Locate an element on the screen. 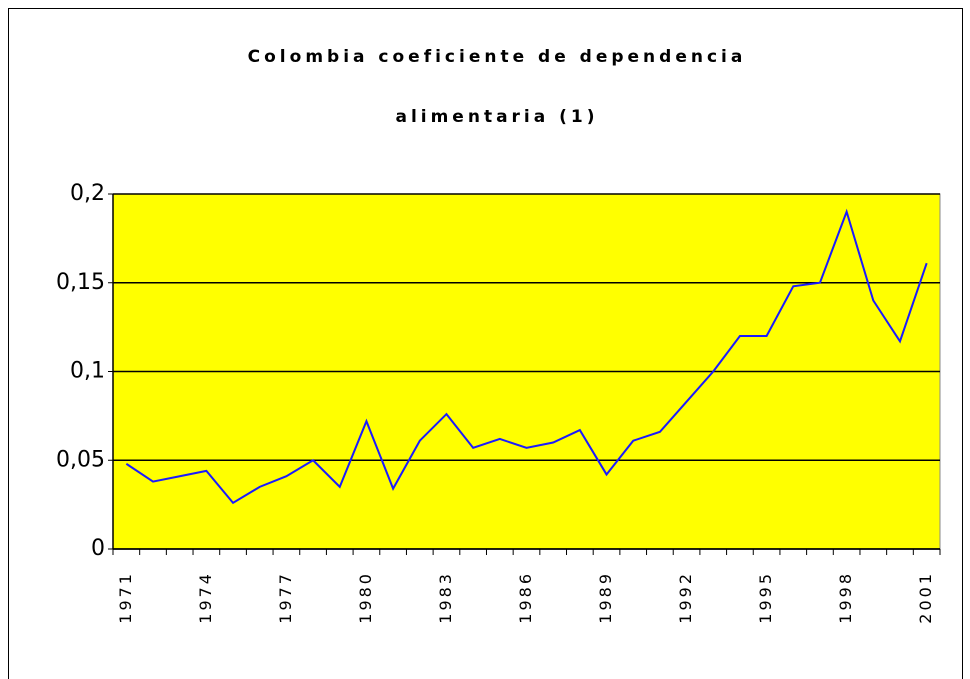 The height and width of the screenshot is (679, 970). x-tick-label: 1983 is located at coordinates (445, 597).